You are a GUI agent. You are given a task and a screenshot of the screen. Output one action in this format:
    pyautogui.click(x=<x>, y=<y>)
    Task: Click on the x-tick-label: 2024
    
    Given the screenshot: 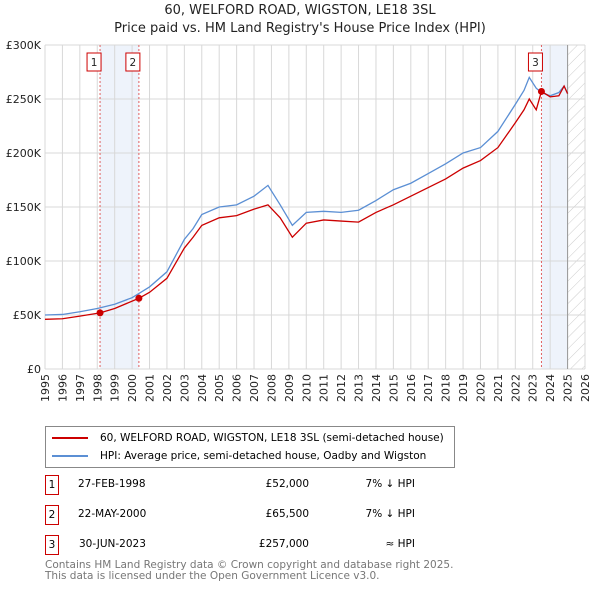 What is the action you would take?
    pyautogui.click(x=550, y=388)
    